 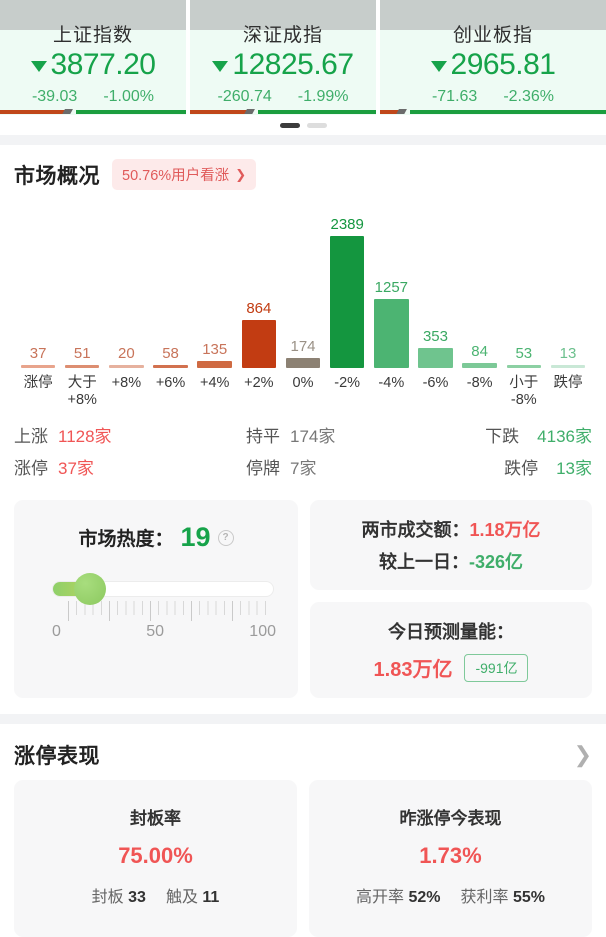 I want to click on chart-bar-label: 84, so click(x=479, y=351).